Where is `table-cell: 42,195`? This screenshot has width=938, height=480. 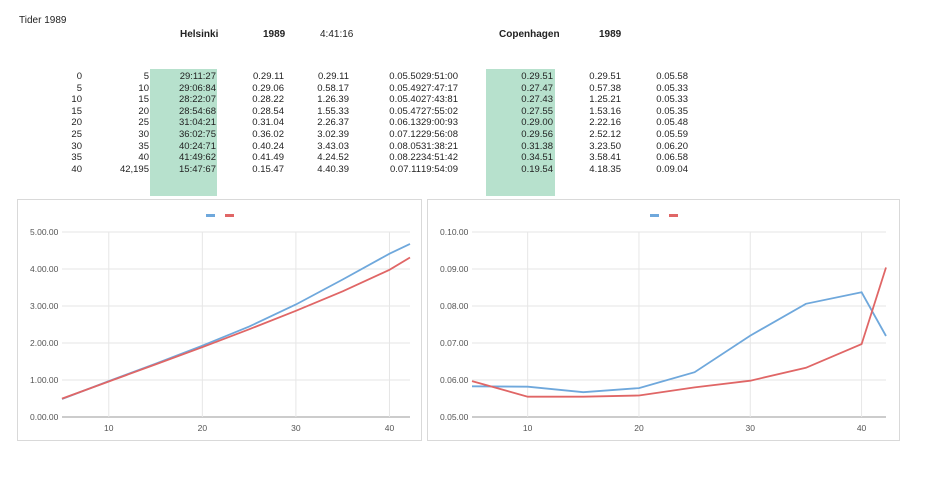
table-cell: 42,195 is located at coordinates (134, 169).